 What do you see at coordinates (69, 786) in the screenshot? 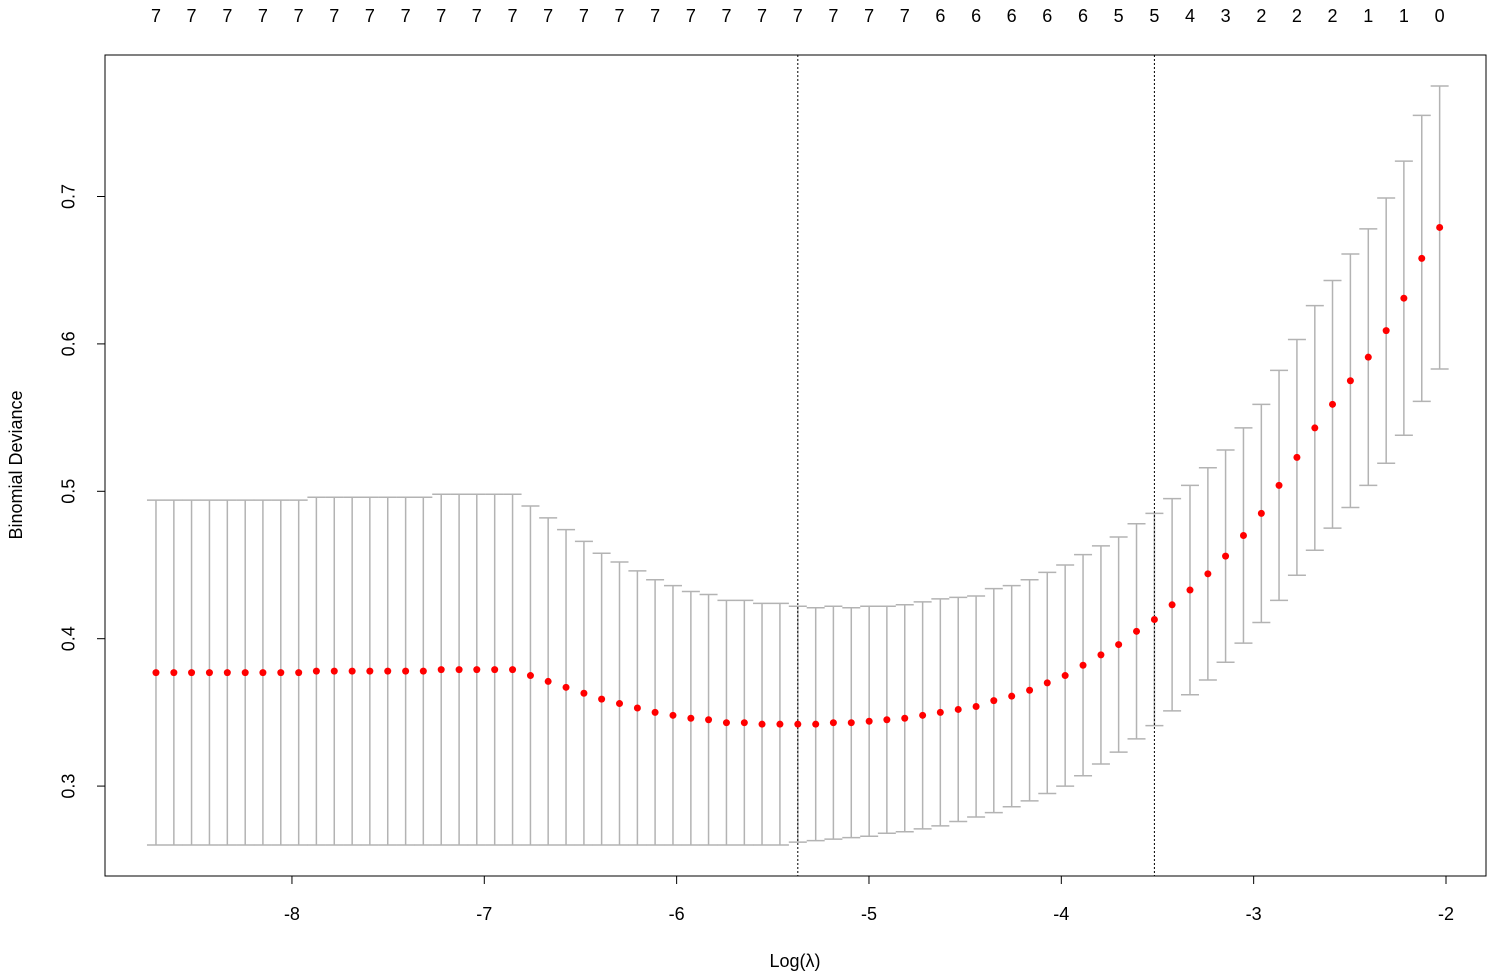
I see `y-tick-label: 0.3` at bounding box center [69, 786].